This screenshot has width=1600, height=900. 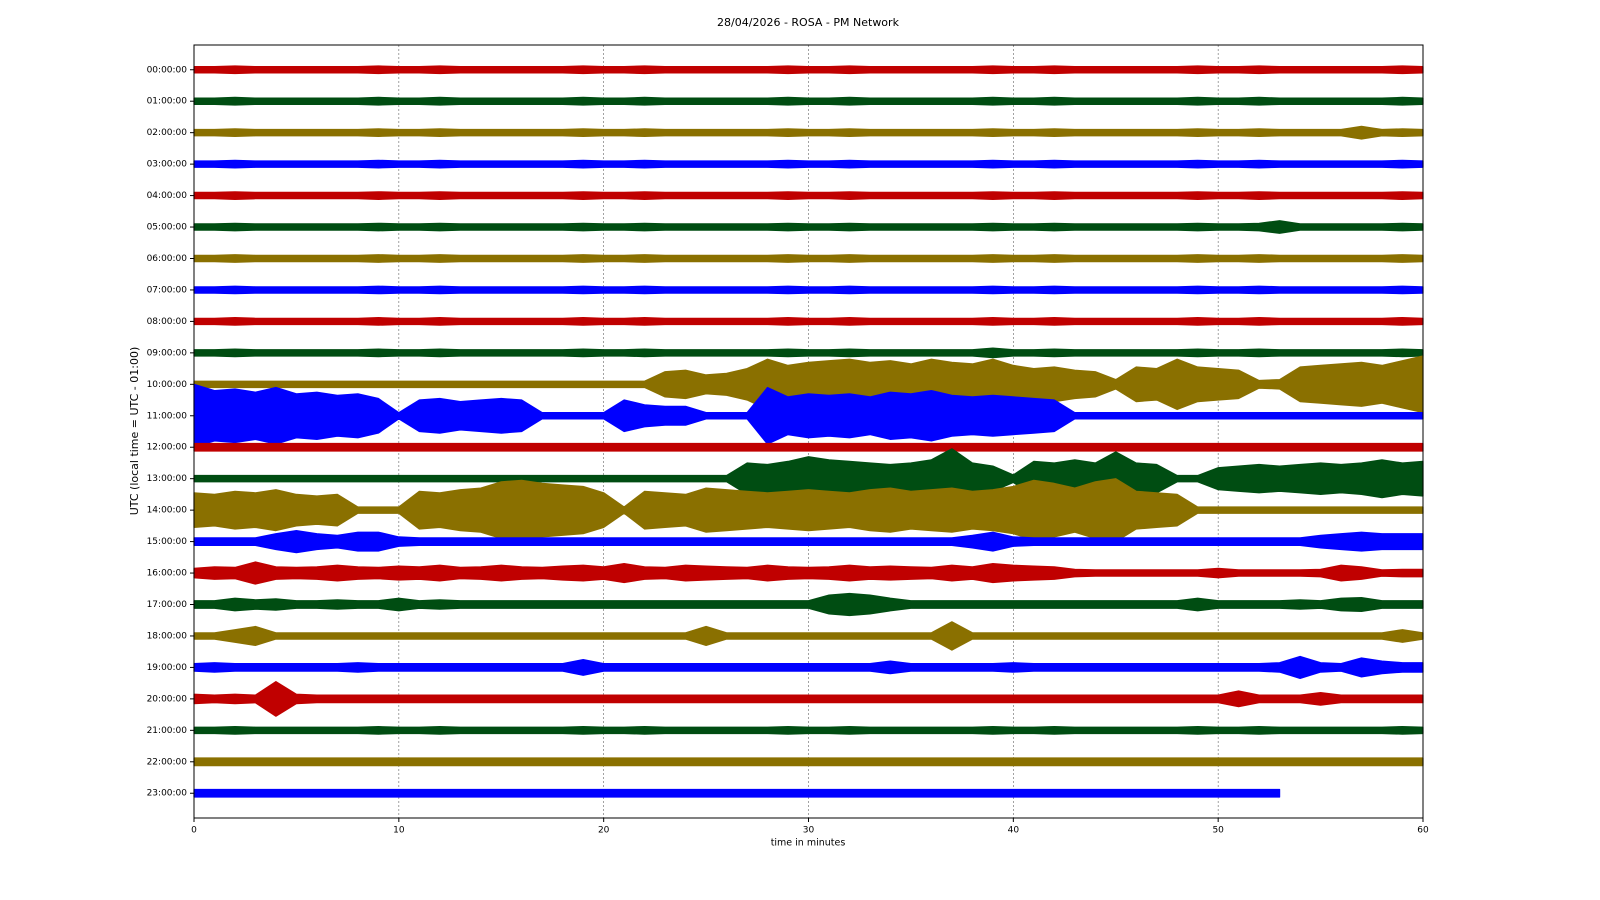 What do you see at coordinates (134, 431) in the screenshot?
I see `y-axis-label: UTC (local time = UTC - 01:00)` at bounding box center [134, 431].